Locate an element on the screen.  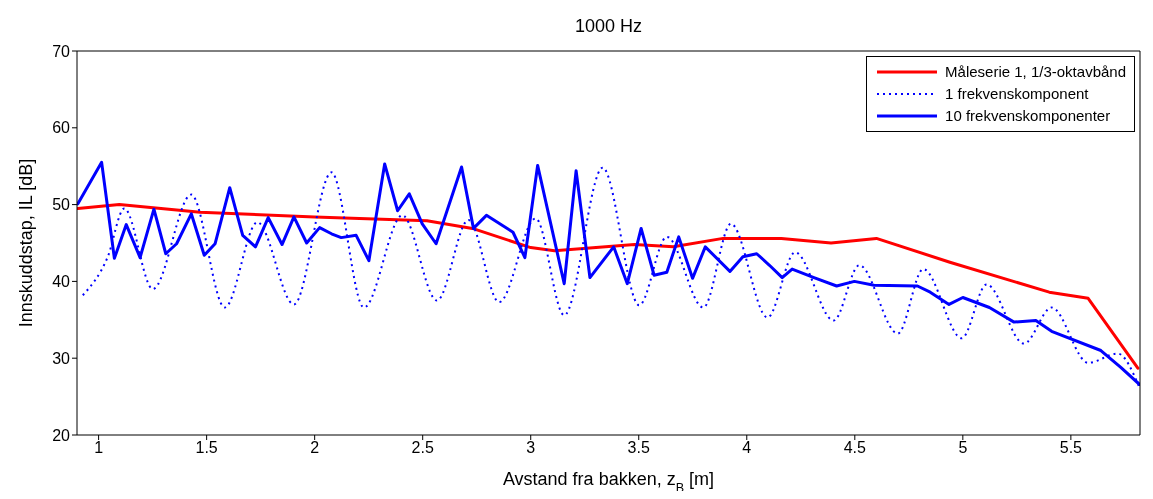
x-tick-label: 4.5 is located at coordinates (855, 448).